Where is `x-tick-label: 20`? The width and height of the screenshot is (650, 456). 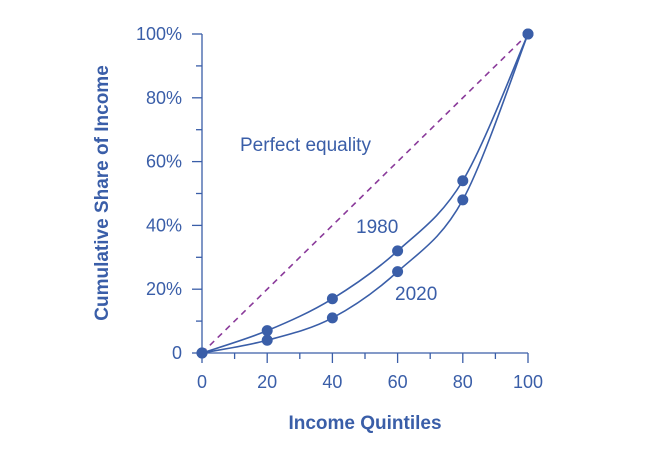
x-tick-label: 20 is located at coordinates (267, 382).